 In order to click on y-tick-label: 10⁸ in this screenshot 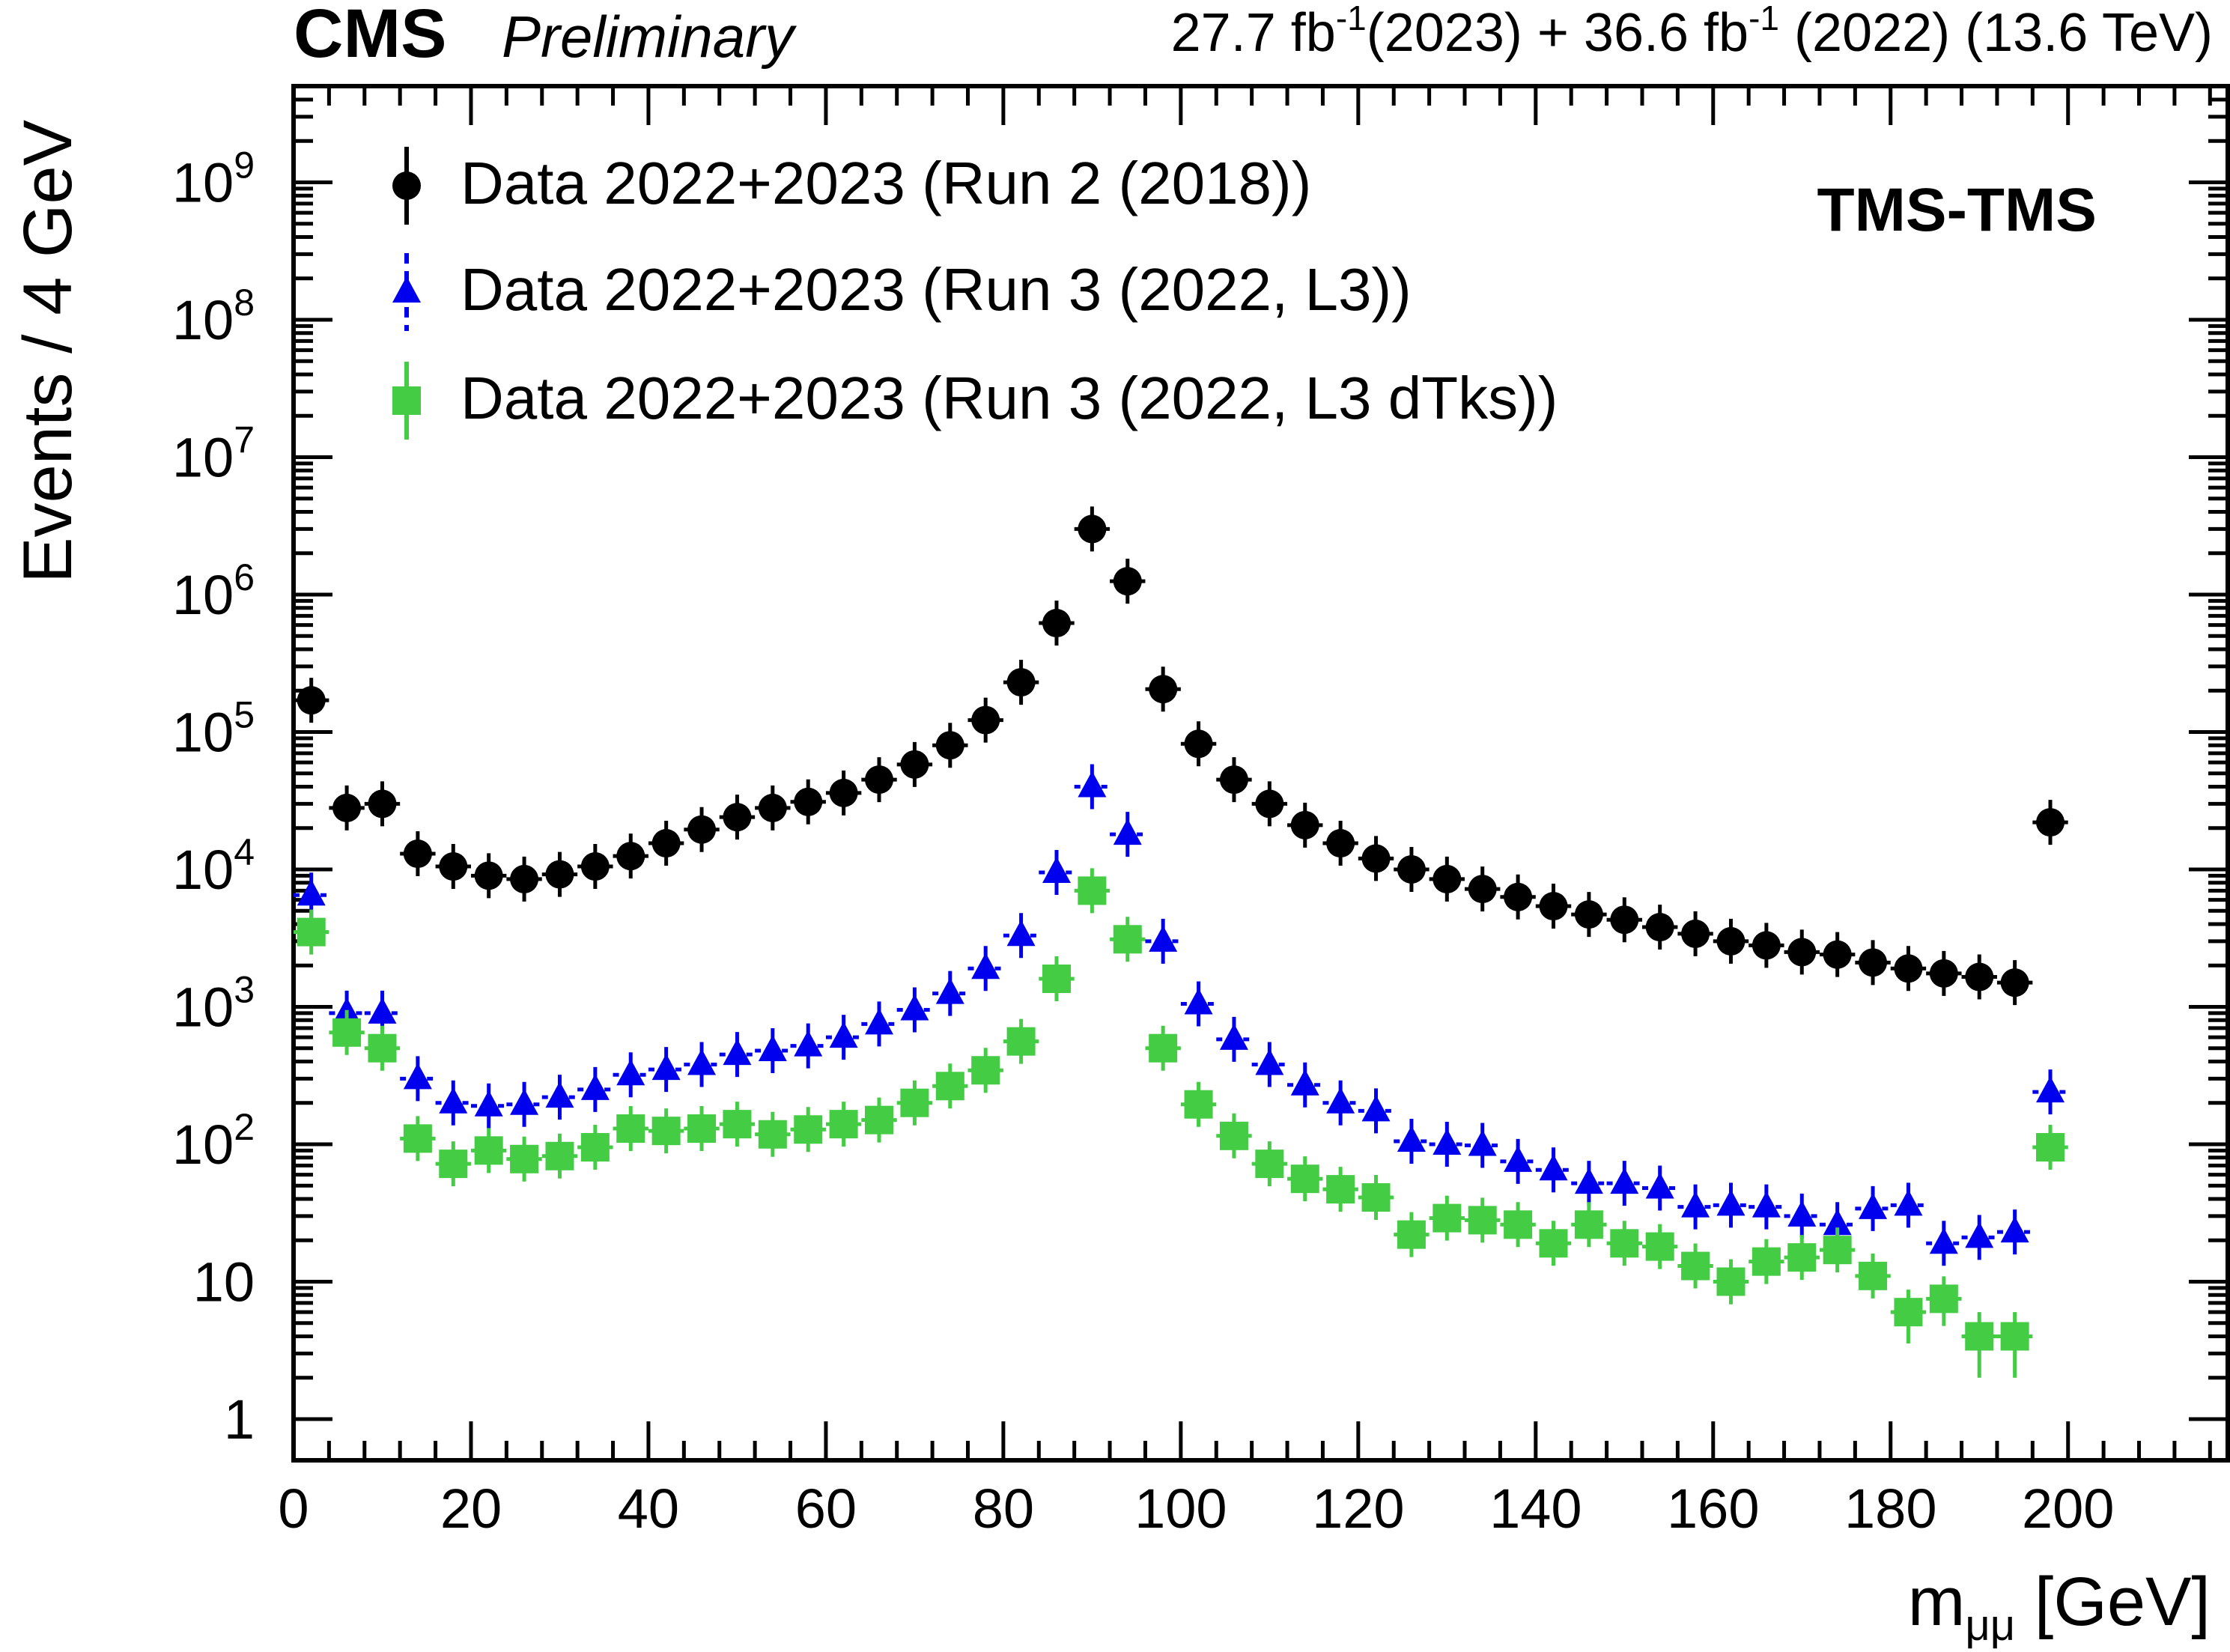, I will do `click(213, 317)`.